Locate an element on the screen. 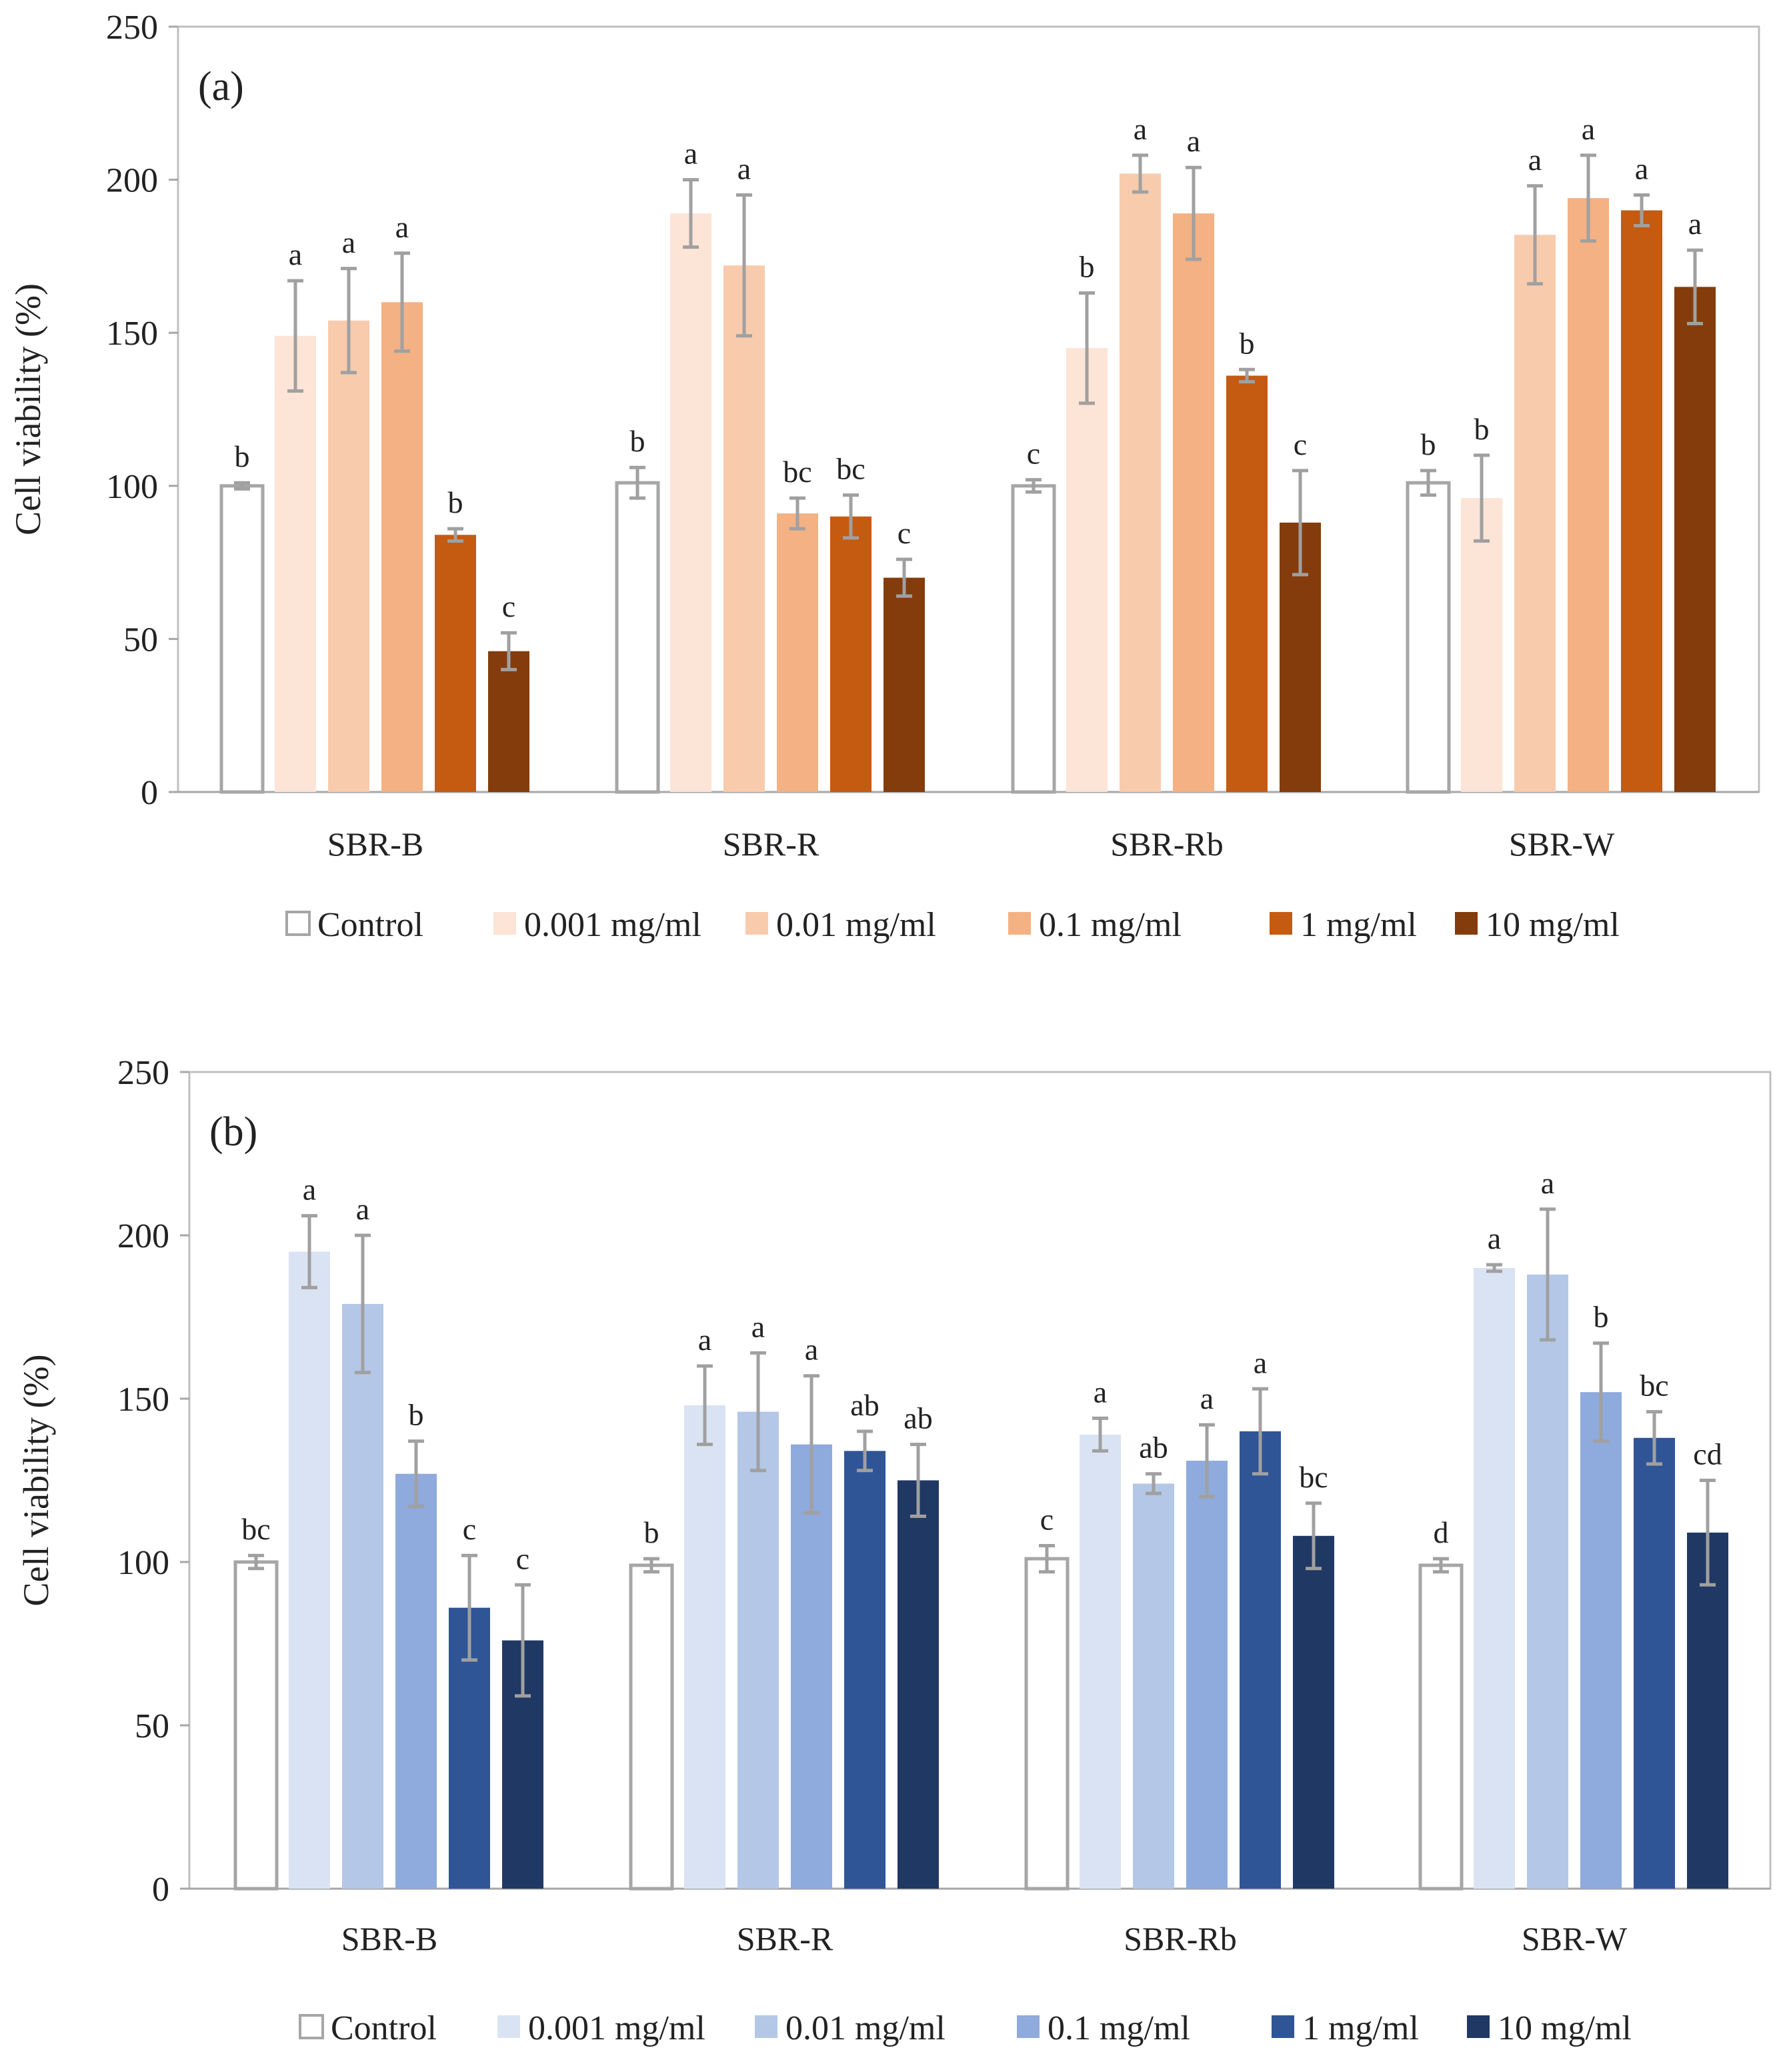 This screenshot has height=2072, width=1783. category-label: SBR-B is located at coordinates (375, 844).